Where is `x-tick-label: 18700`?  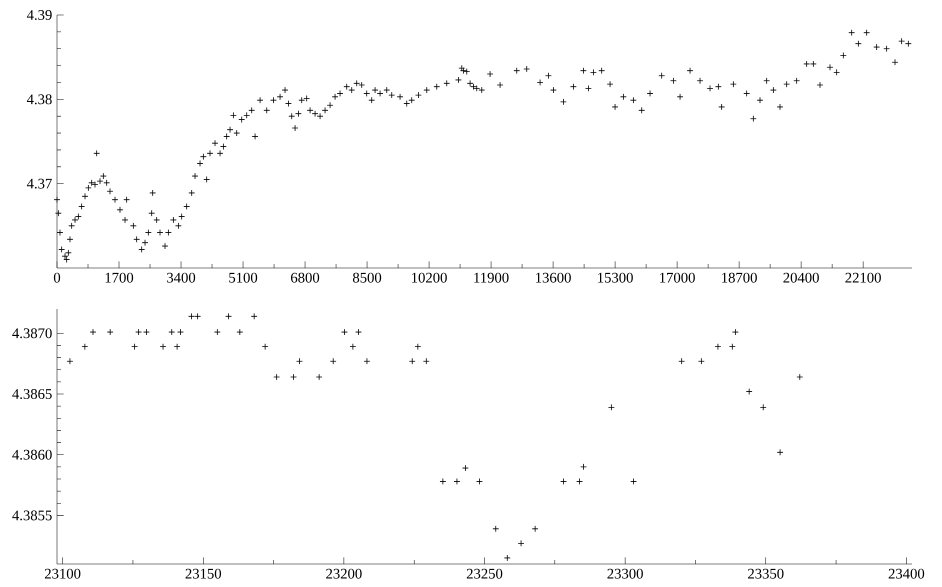
x-tick-label: 18700 is located at coordinates (739, 277).